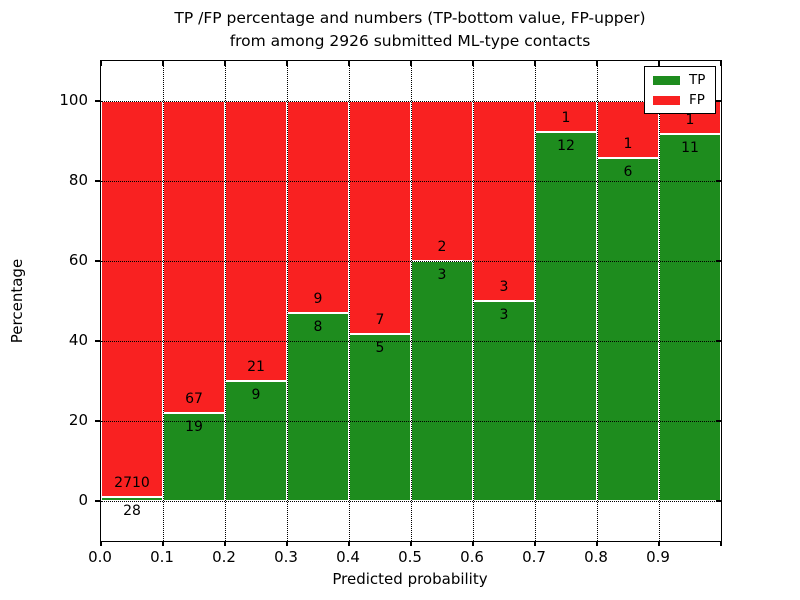 Image resolution: width=800 pixels, height=600 pixels. What do you see at coordinates (286, 557) in the screenshot?
I see `x-tick-label: 0.3` at bounding box center [286, 557].